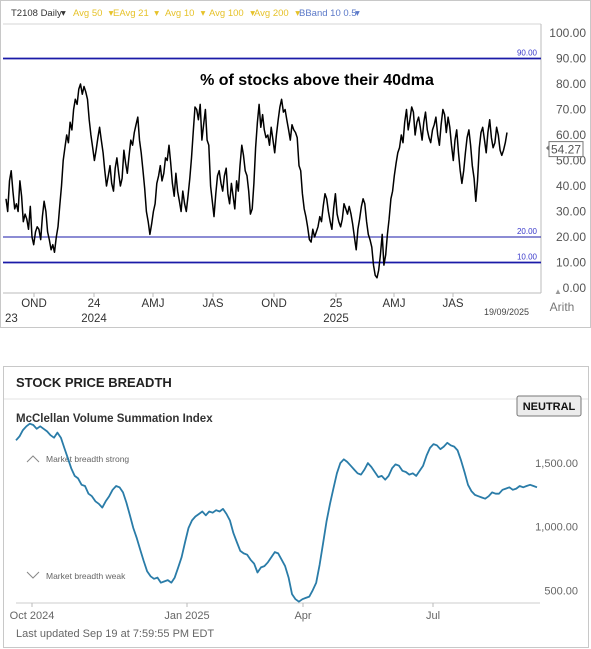 The image size is (591, 649). What do you see at coordinates (271, 13) in the screenshot?
I see `indicator-label: Avg 200` at bounding box center [271, 13].